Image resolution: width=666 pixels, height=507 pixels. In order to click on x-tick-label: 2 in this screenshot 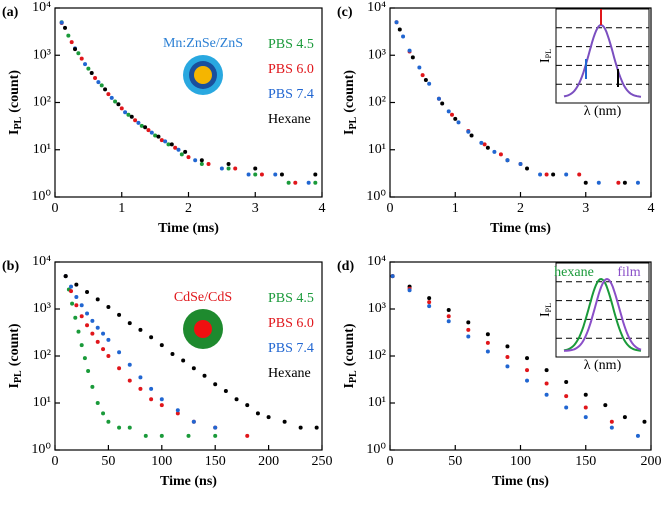, I will do `click(188, 208)`.